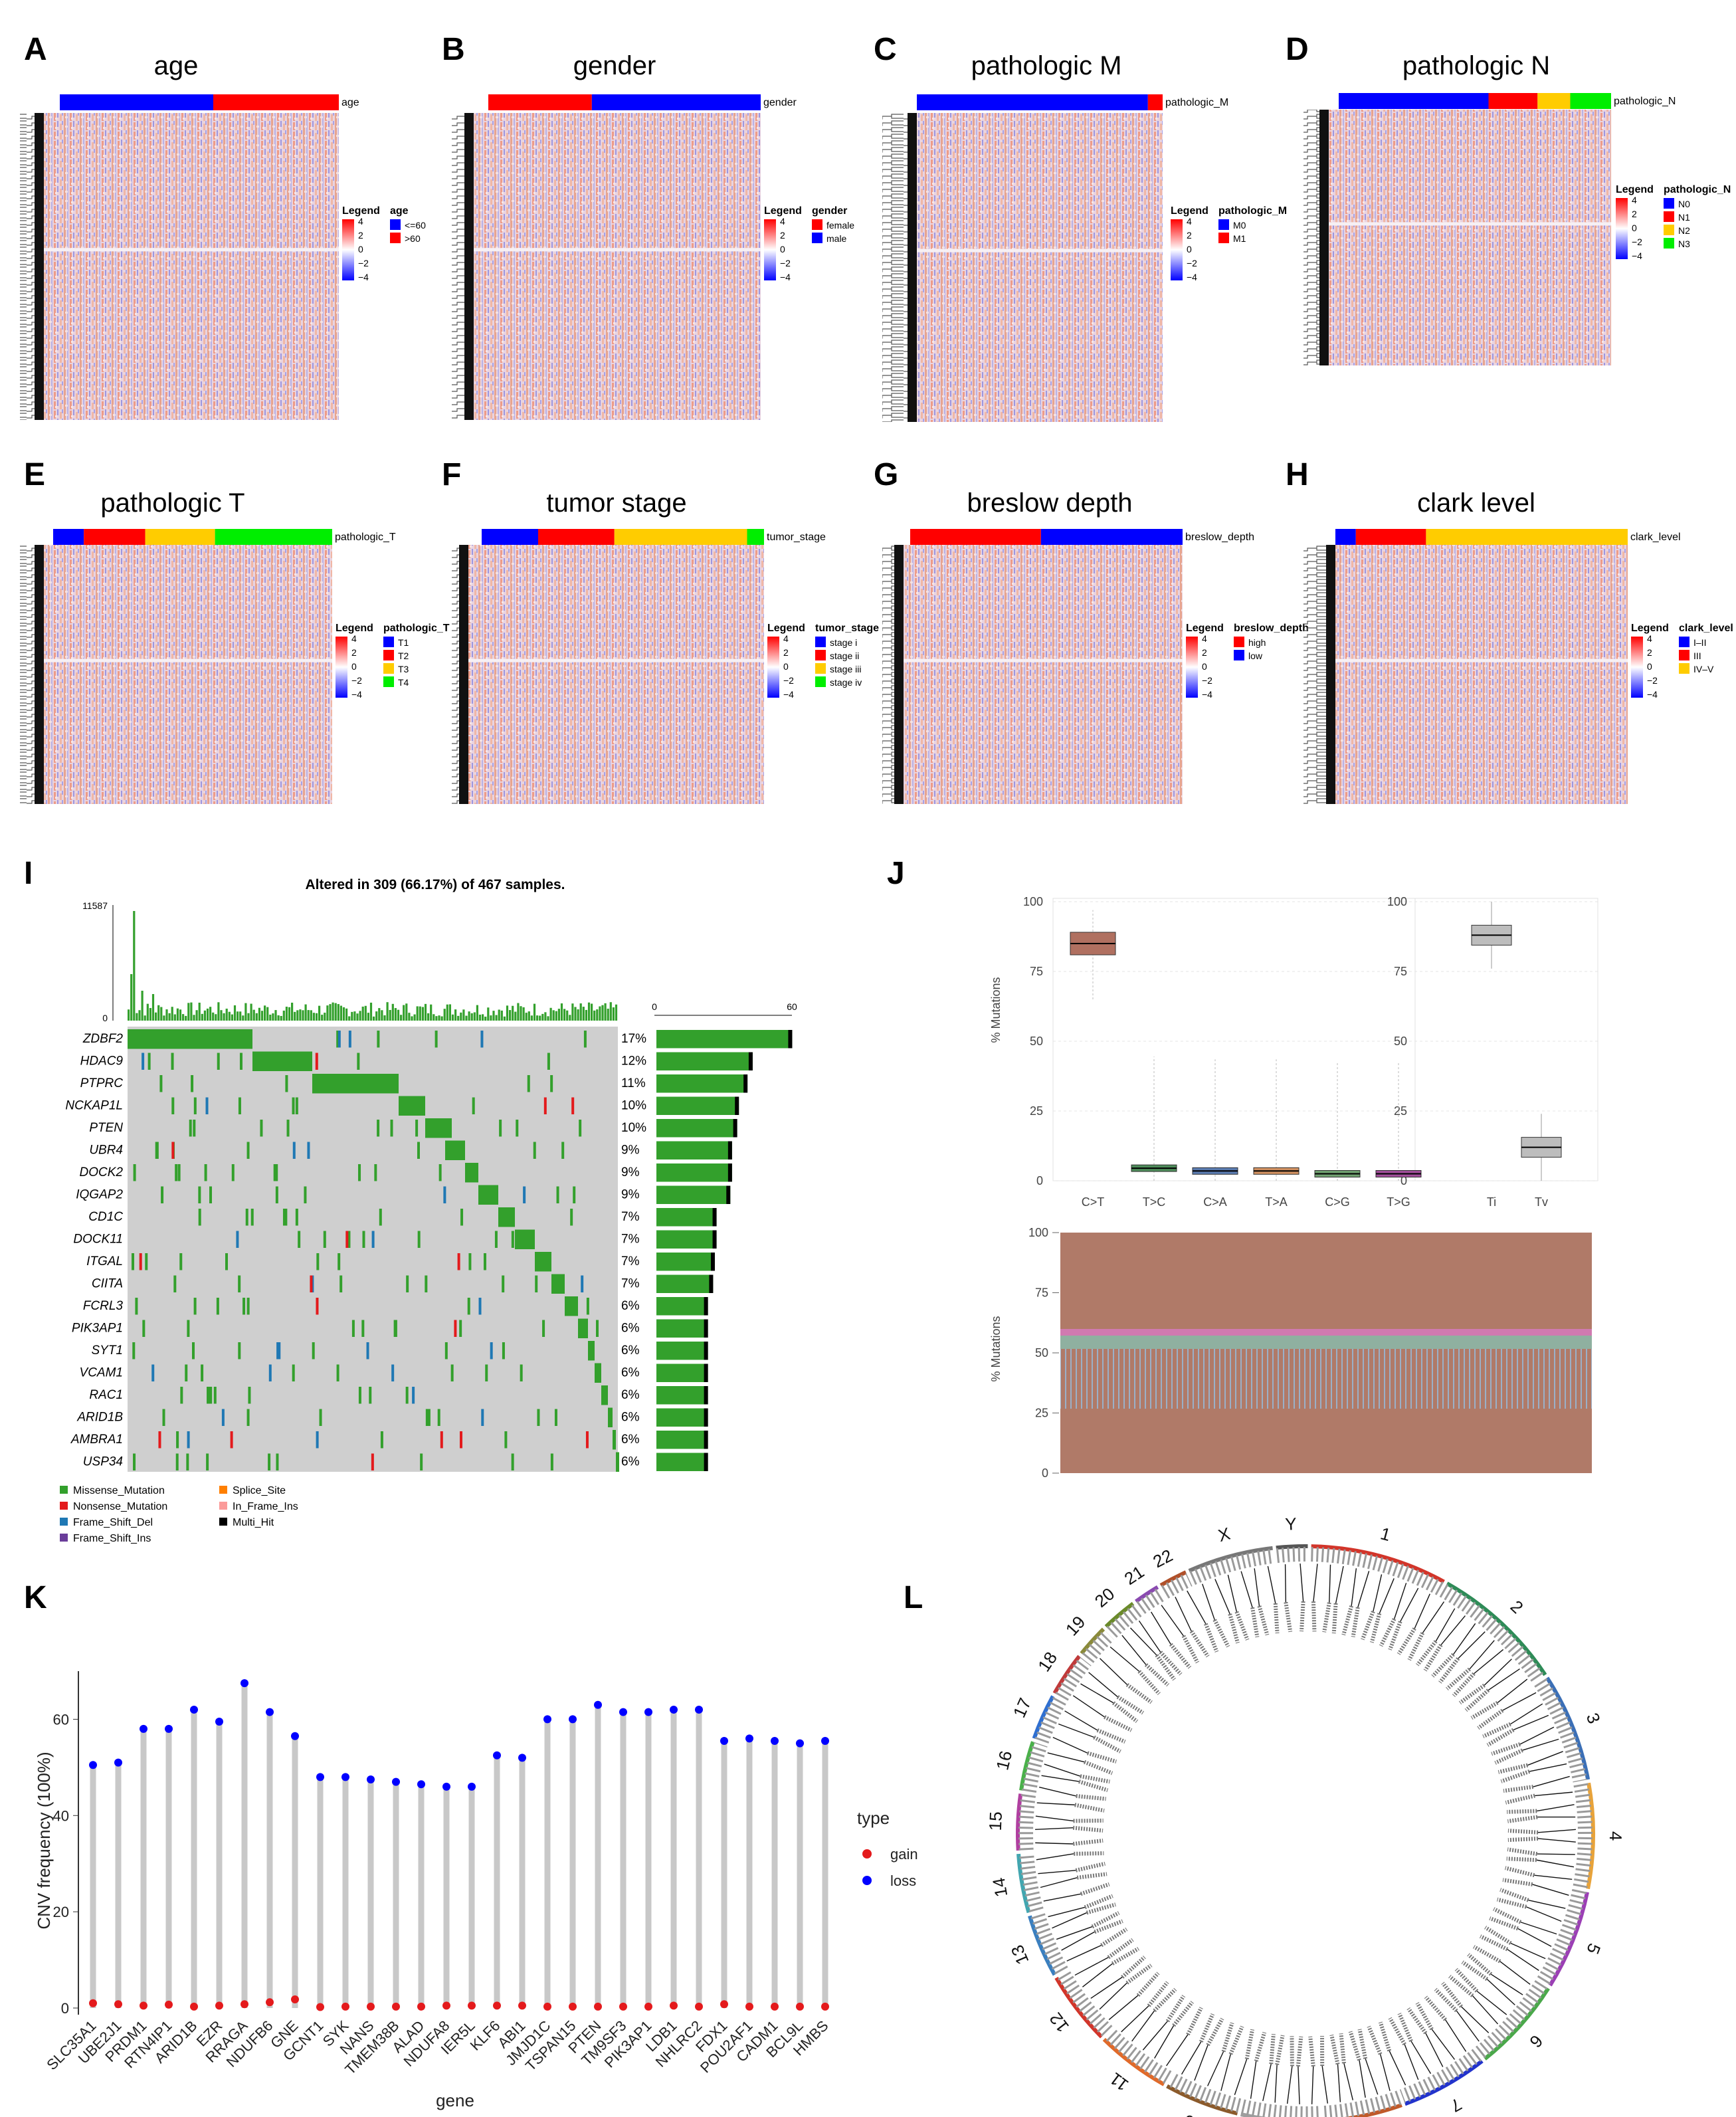 This screenshot has width=1736, height=2117. What do you see at coordinates (633, 1061) in the screenshot?
I see `gene-percent: 12%` at bounding box center [633, 1061].